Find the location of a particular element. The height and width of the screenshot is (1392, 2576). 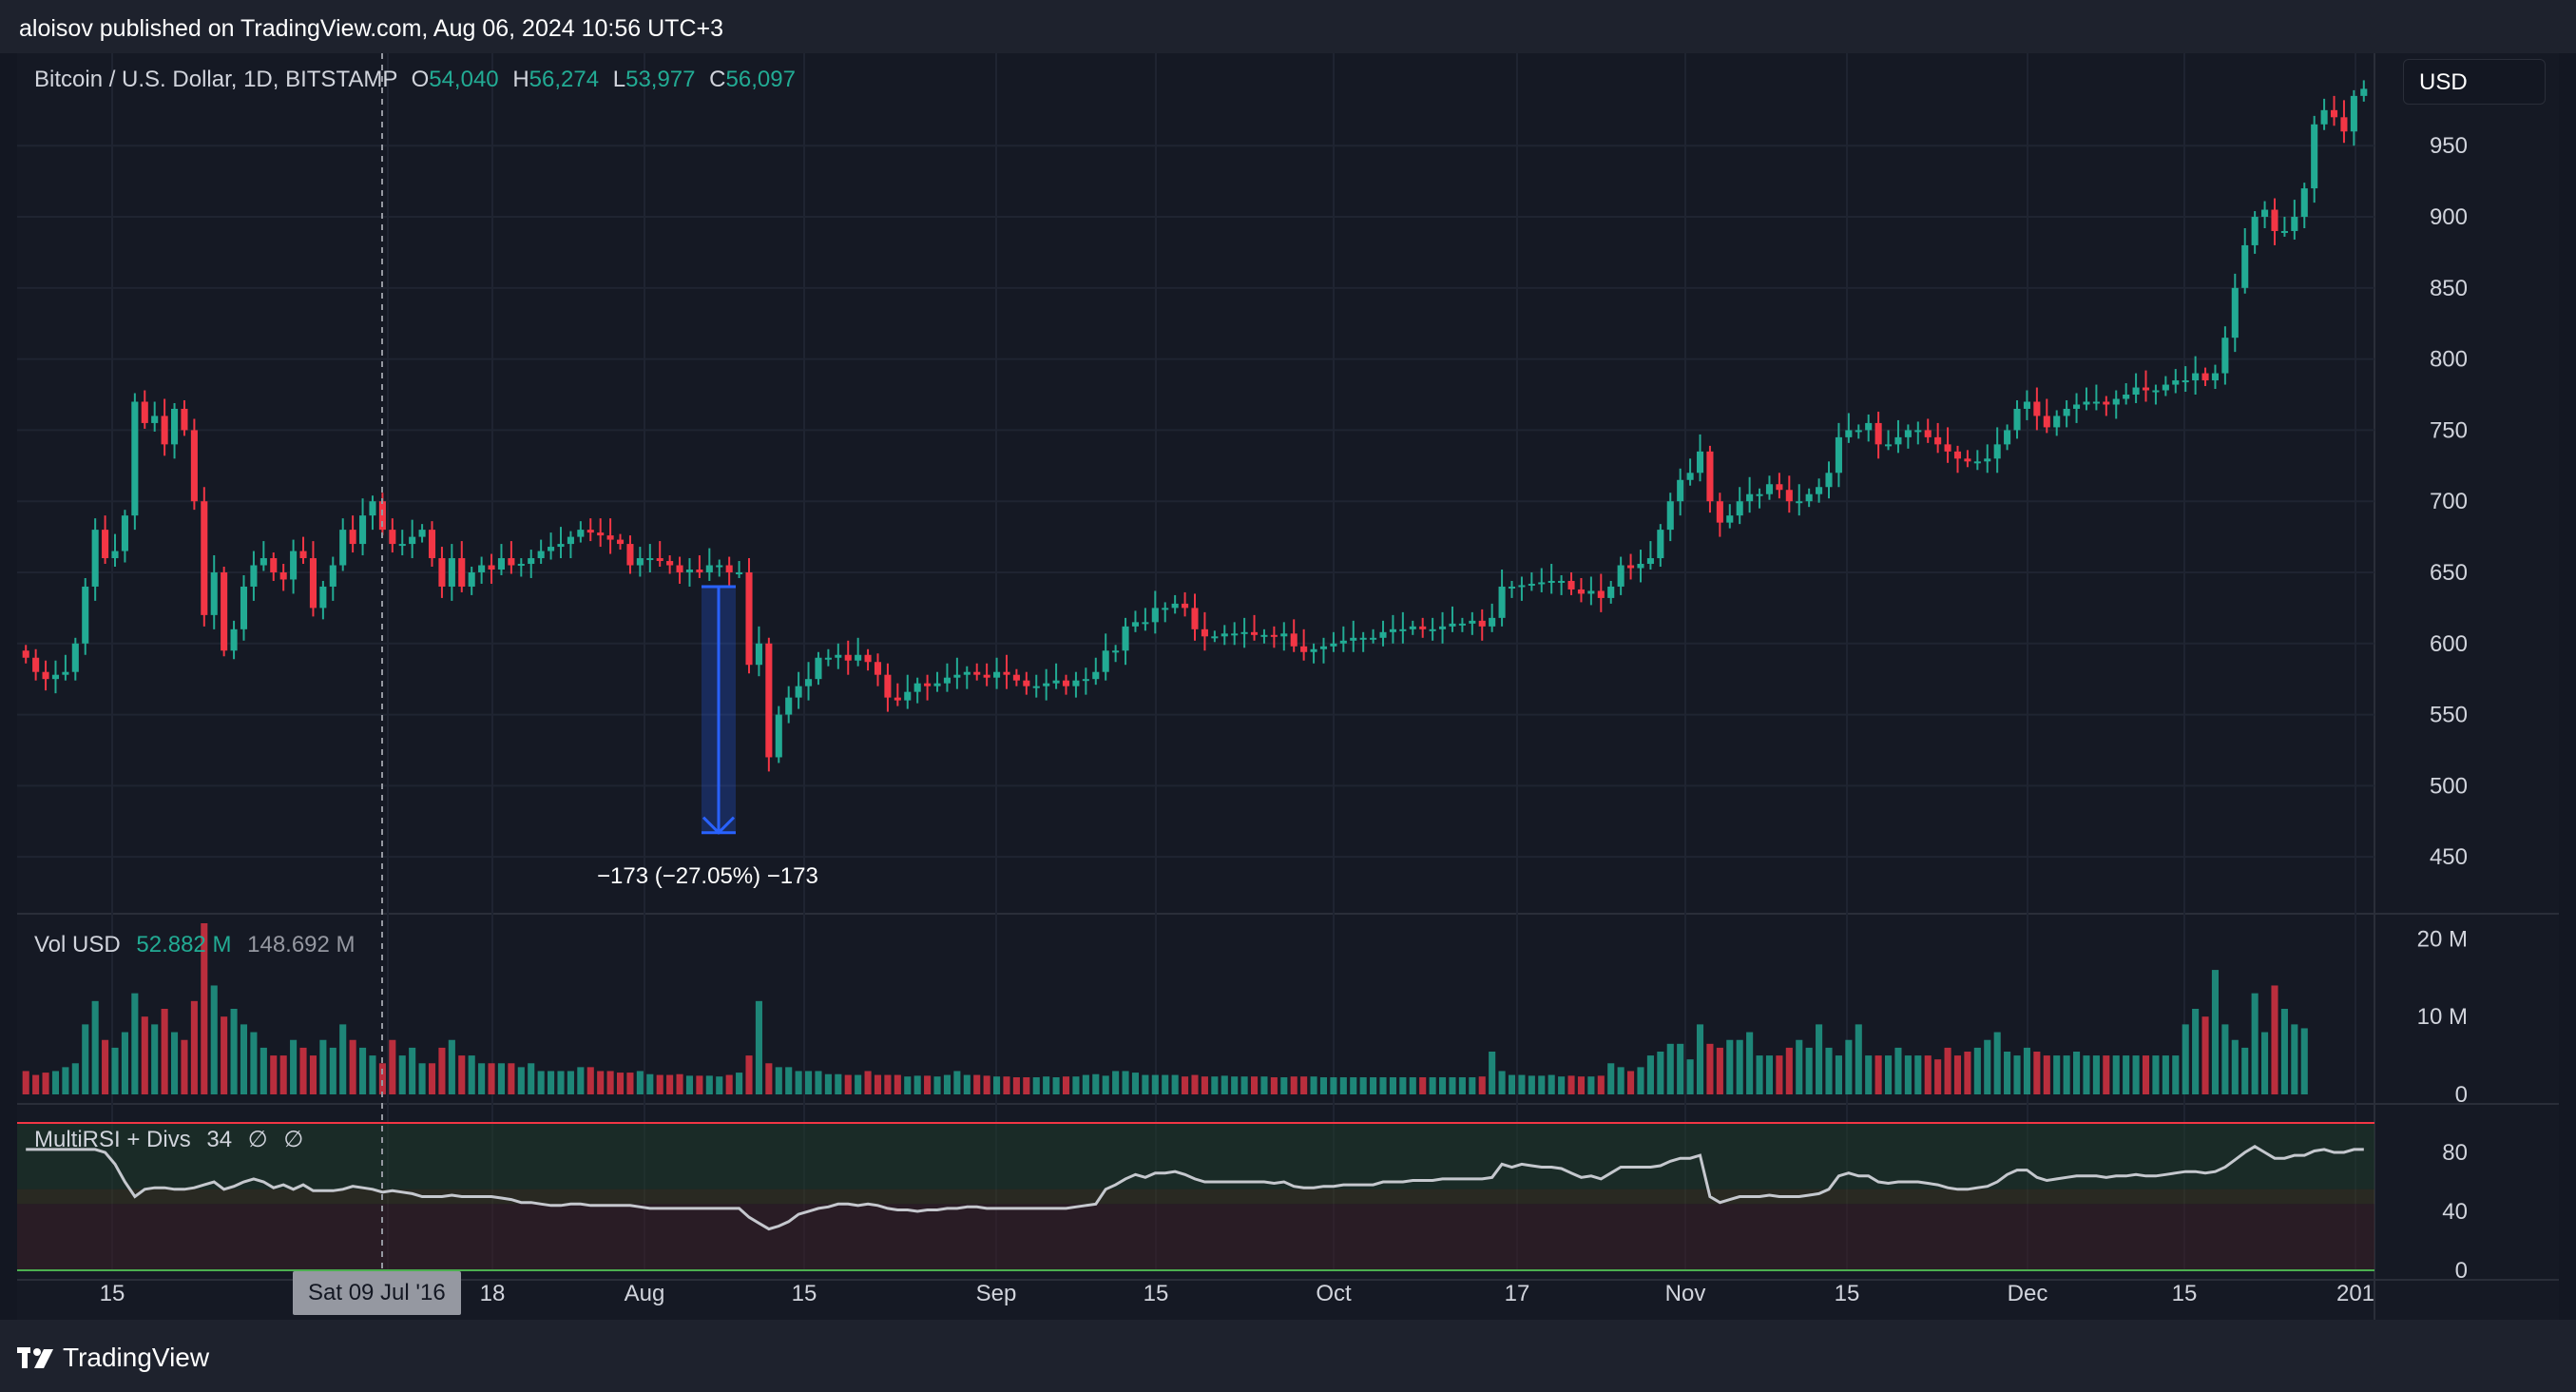

rsi-label: MultiRSI + Divs is located at coordinates (113, 1139).